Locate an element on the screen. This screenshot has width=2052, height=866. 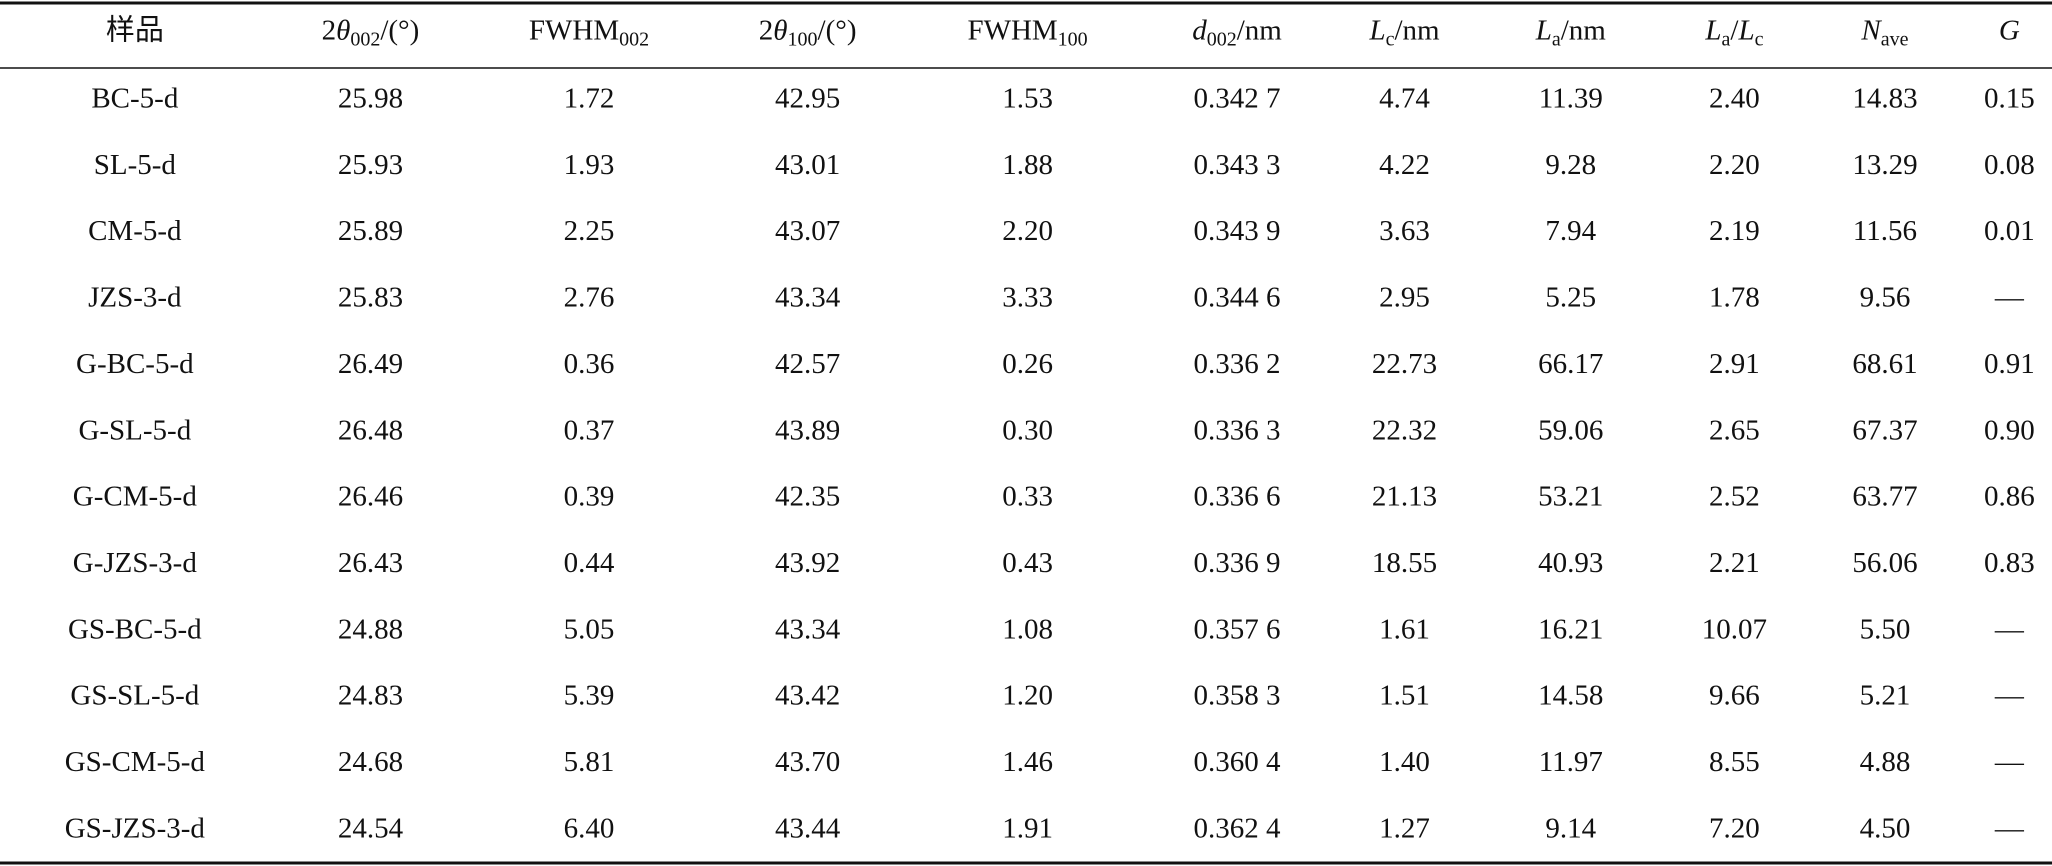
table-cell: 1.27 is located at coordinates (1404, 828).